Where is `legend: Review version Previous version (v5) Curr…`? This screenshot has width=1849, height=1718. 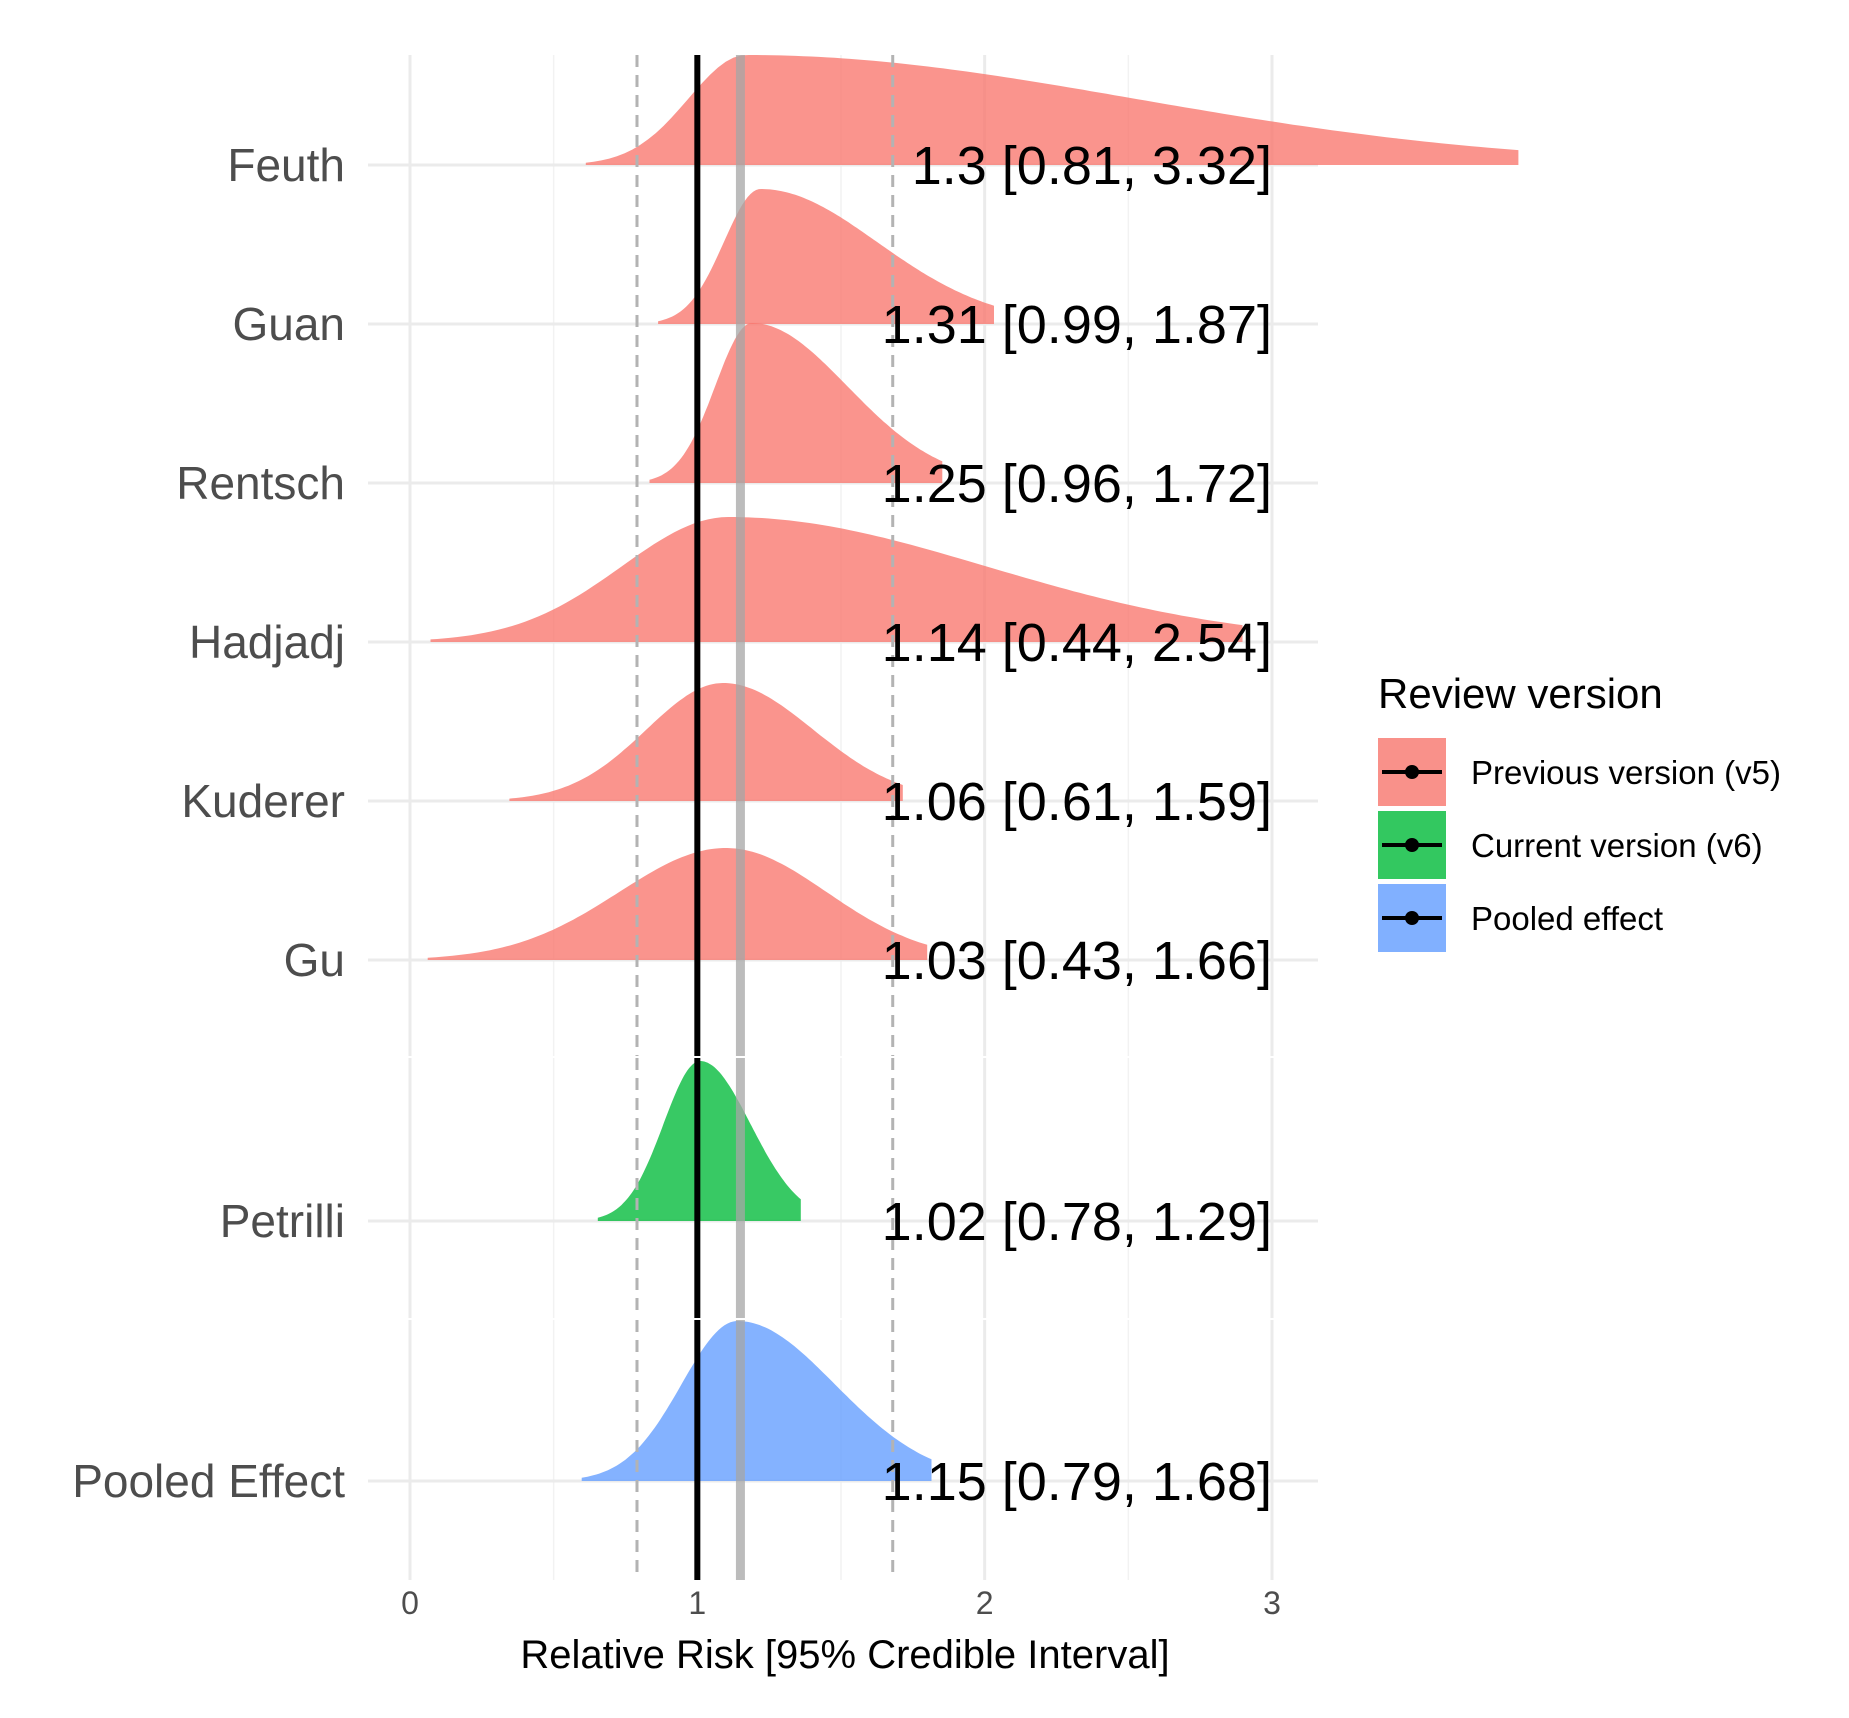
legend: Review version Previous version (v5) Curr… is located at coordinates (1579, 811).